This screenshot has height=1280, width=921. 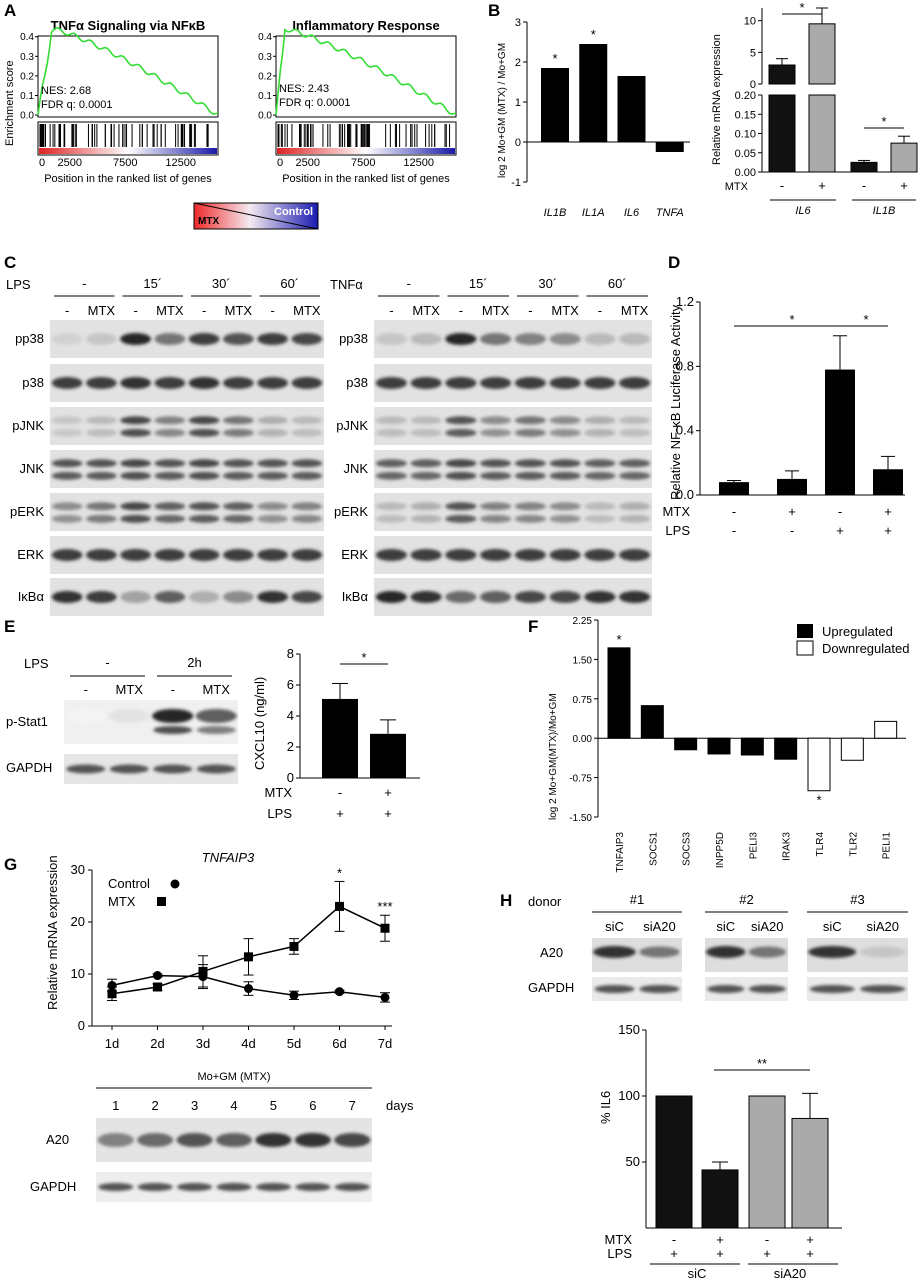 What do you see at coordinates (18, 284) in the screenshot?
I see `c-treatment-label: LPS` at bounding box center [18, 284].